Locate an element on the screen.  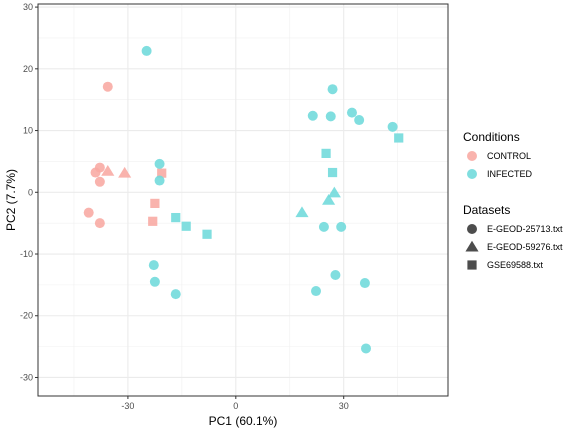
legend-label: GSE69588.txt is located at coordinates (515, 265).